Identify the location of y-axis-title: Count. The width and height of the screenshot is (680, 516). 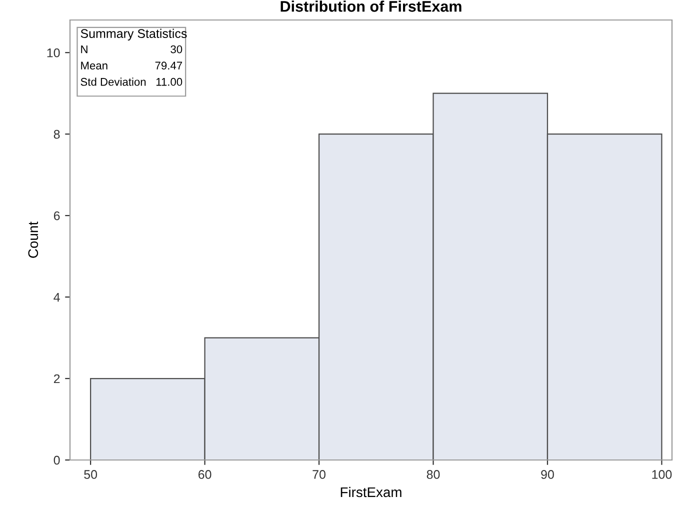
(33, 240).